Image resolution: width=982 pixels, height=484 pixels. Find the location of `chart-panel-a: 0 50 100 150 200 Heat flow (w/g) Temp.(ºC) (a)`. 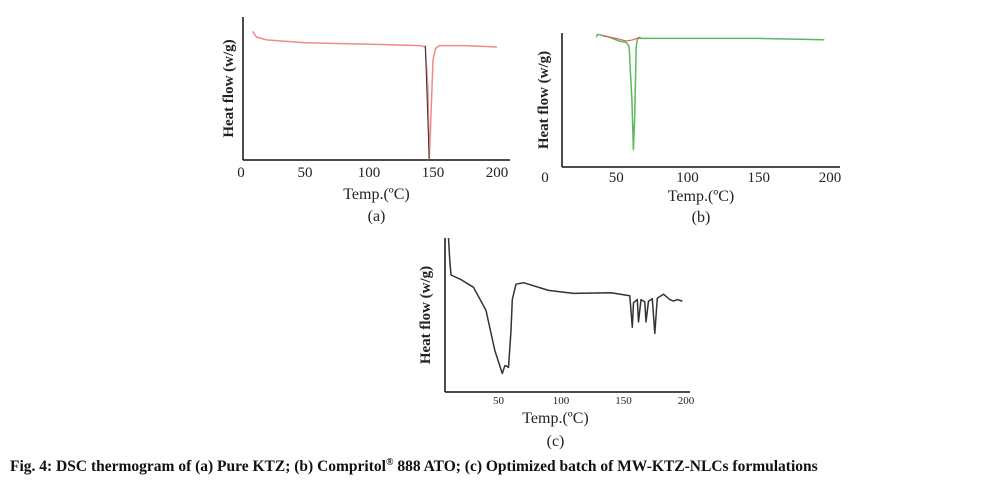

chart-panel-a: 0 50 100 150 200 Heat flow (w/g) Temp.(ºC) (a) is located at coordinates (365, 121).